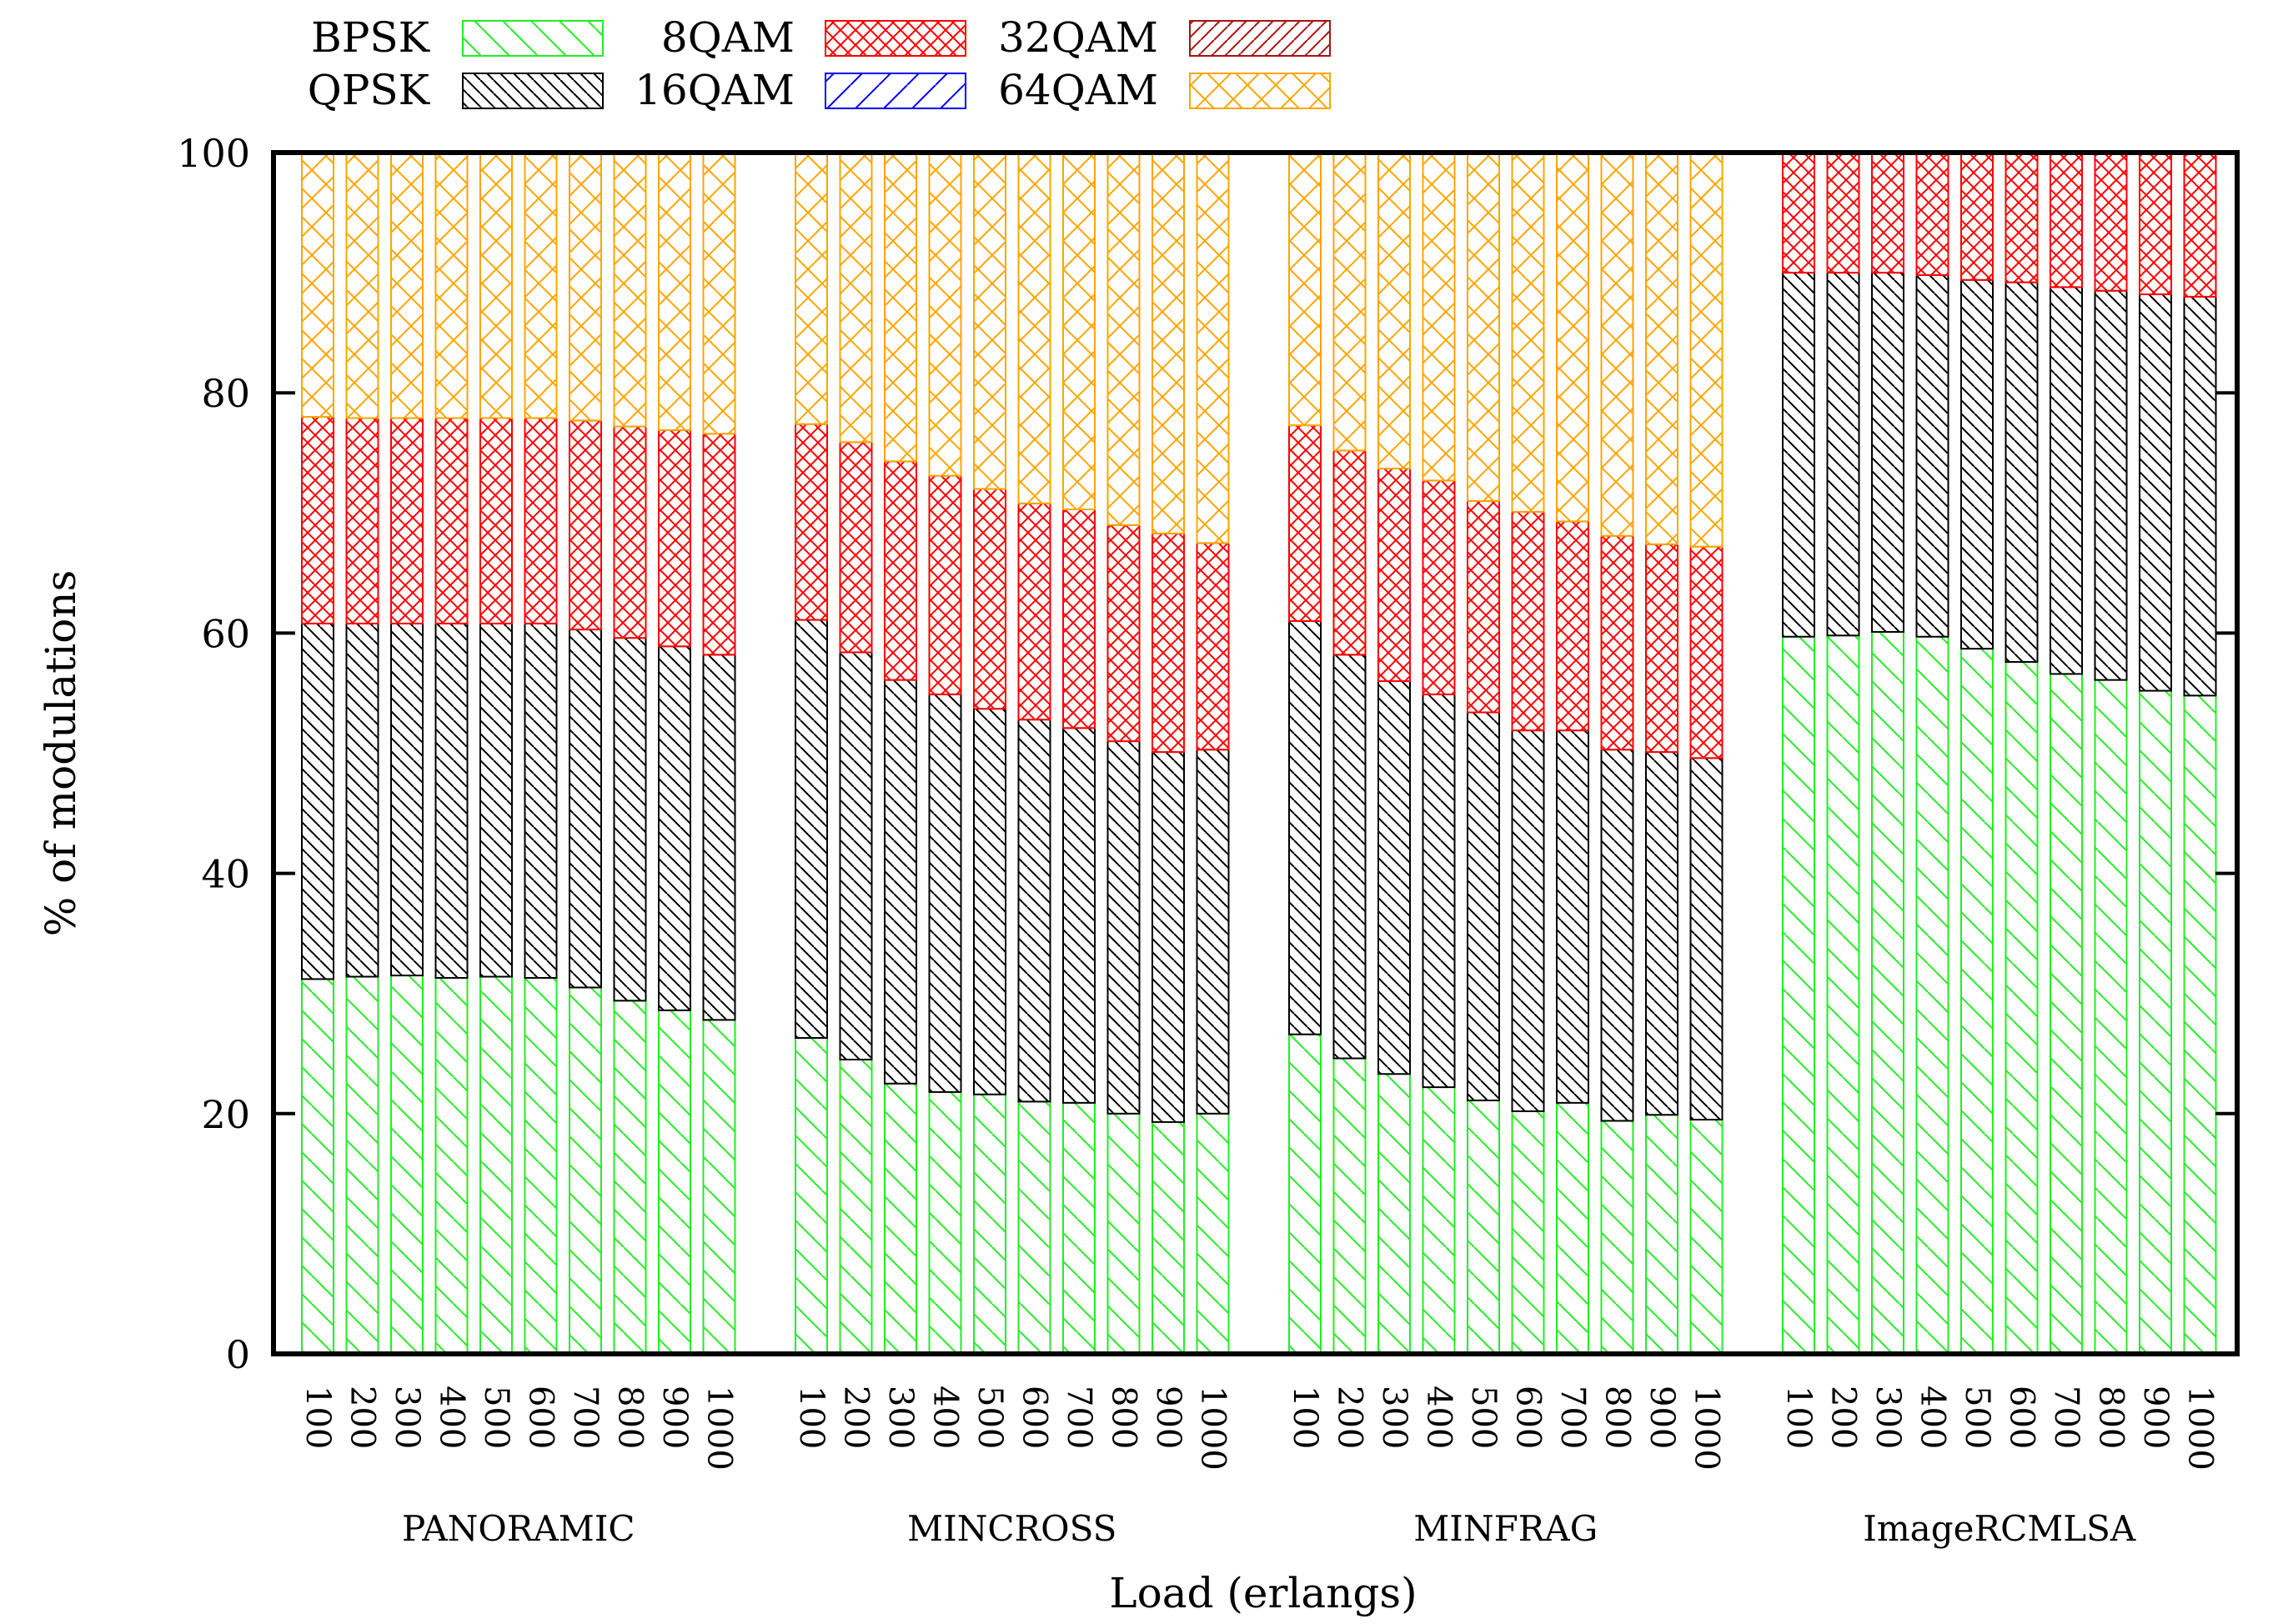  Describe the element at coordinates (719, 1428) in the screenshot. I see `x-tick-label: 1000` at that location.